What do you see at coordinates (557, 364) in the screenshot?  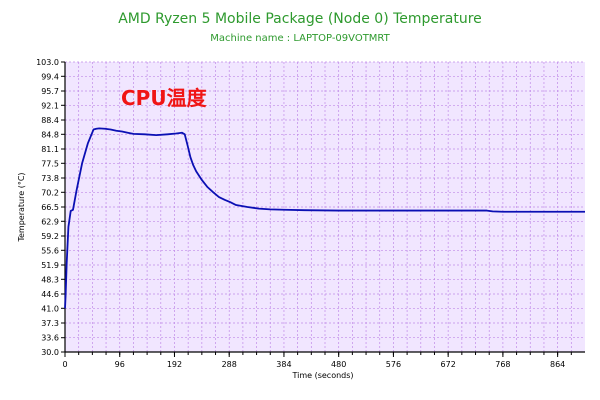 I see `x-tick-label: 864` at bounding box center [557, 364].